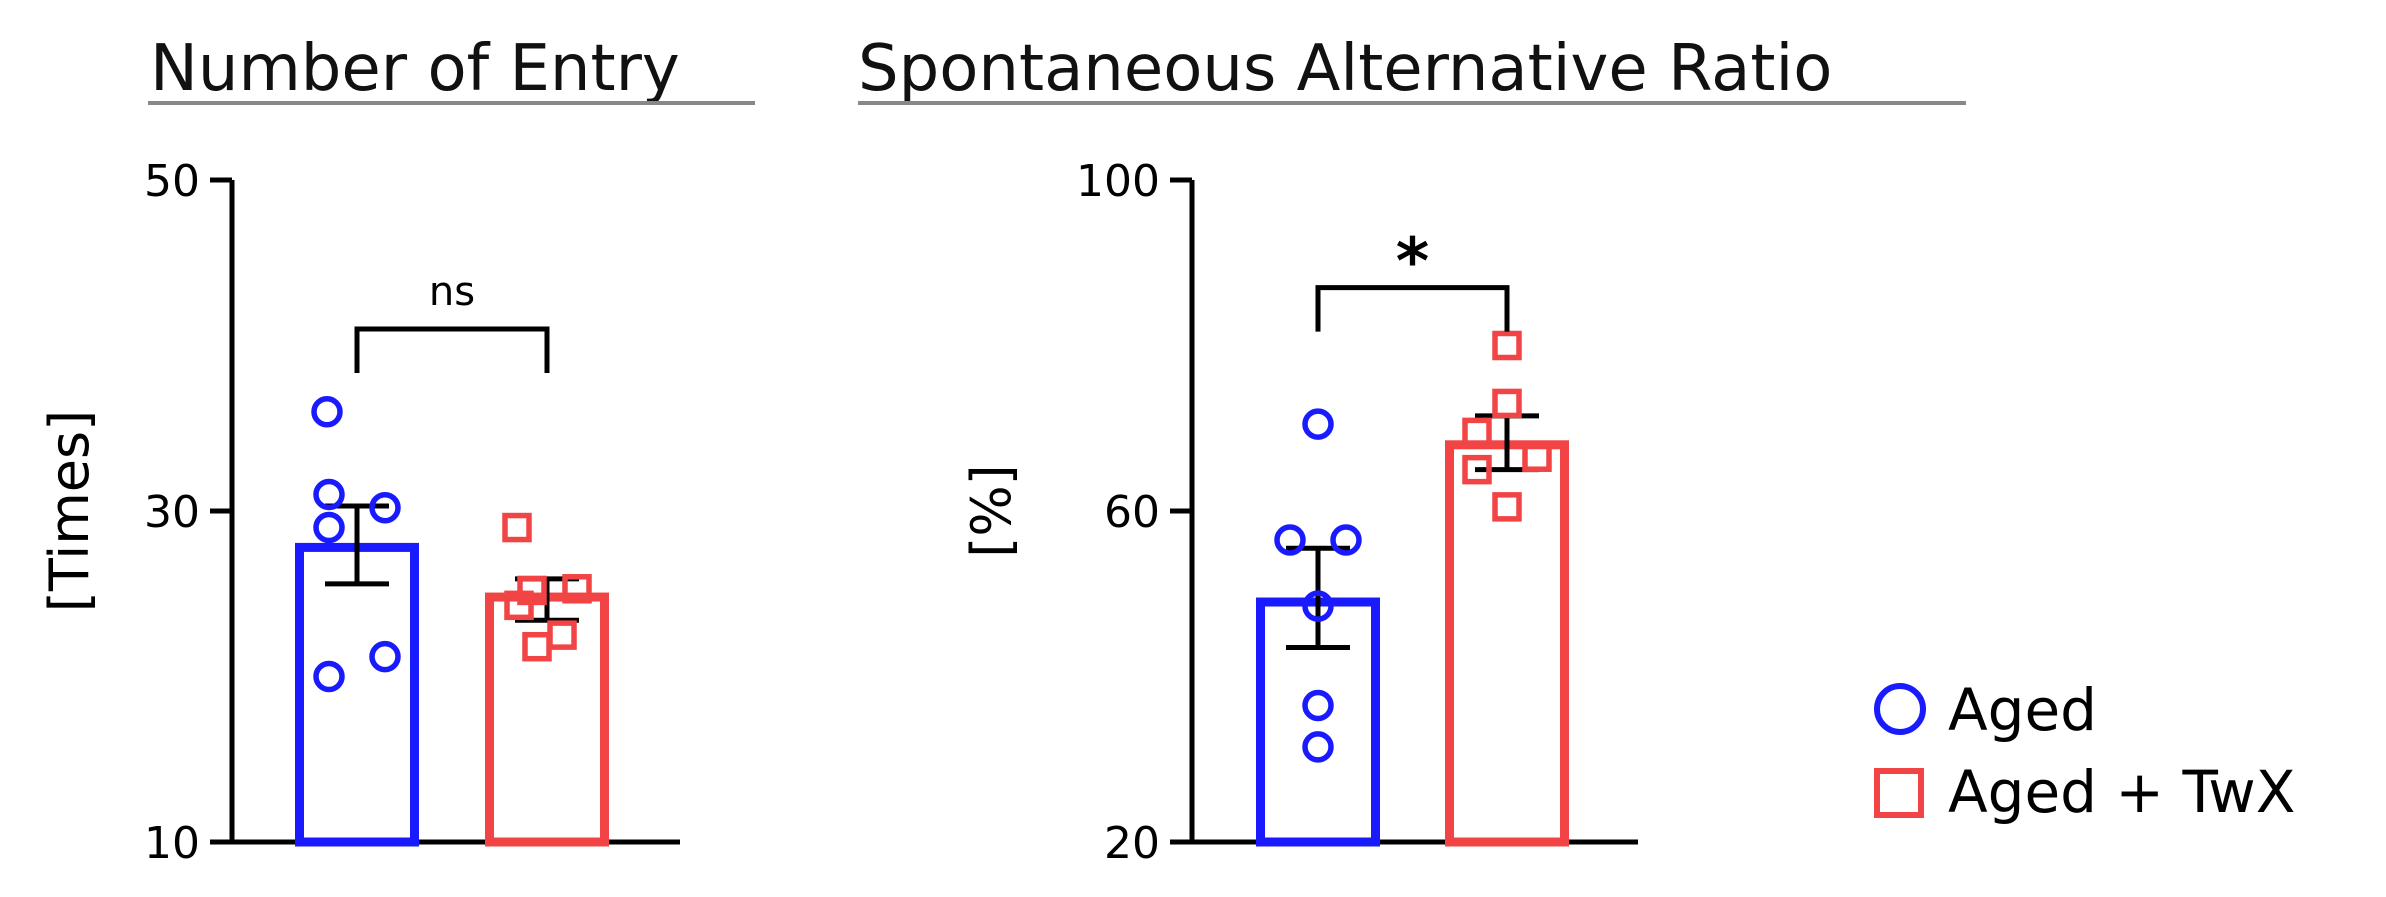 Image resolution: width=2386 pixels, height=897 pixels. What do you see at coordinates (172, 181) in the screenshot?
I see `y-tick-label: 50` at bounding box center [172, 181].